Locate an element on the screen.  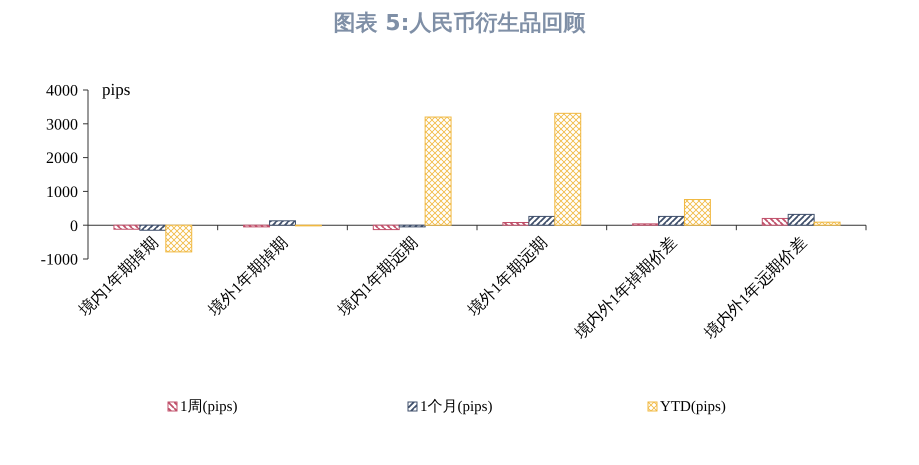
x-tick-label: 境内外1年掉期价差 is located at coordinates (625, 288).